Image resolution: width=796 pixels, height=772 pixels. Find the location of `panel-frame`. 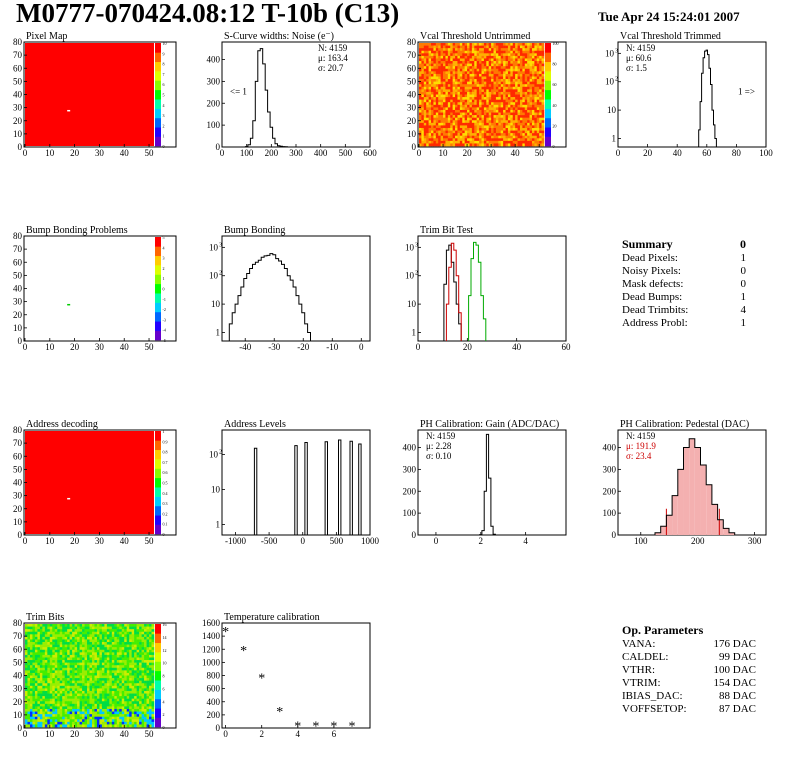

panel-frame is located at coordinates (296, 675).